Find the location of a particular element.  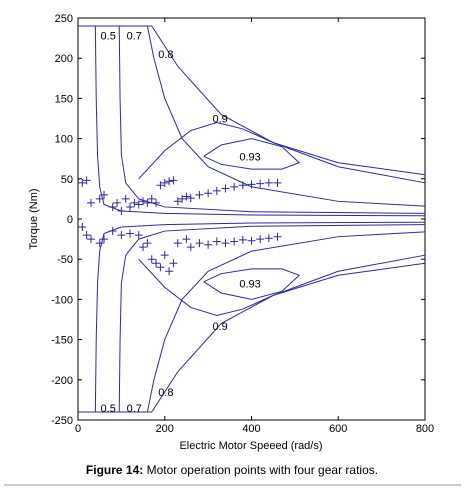

y-tick-label: 150 is located at coordinates (64, 99).